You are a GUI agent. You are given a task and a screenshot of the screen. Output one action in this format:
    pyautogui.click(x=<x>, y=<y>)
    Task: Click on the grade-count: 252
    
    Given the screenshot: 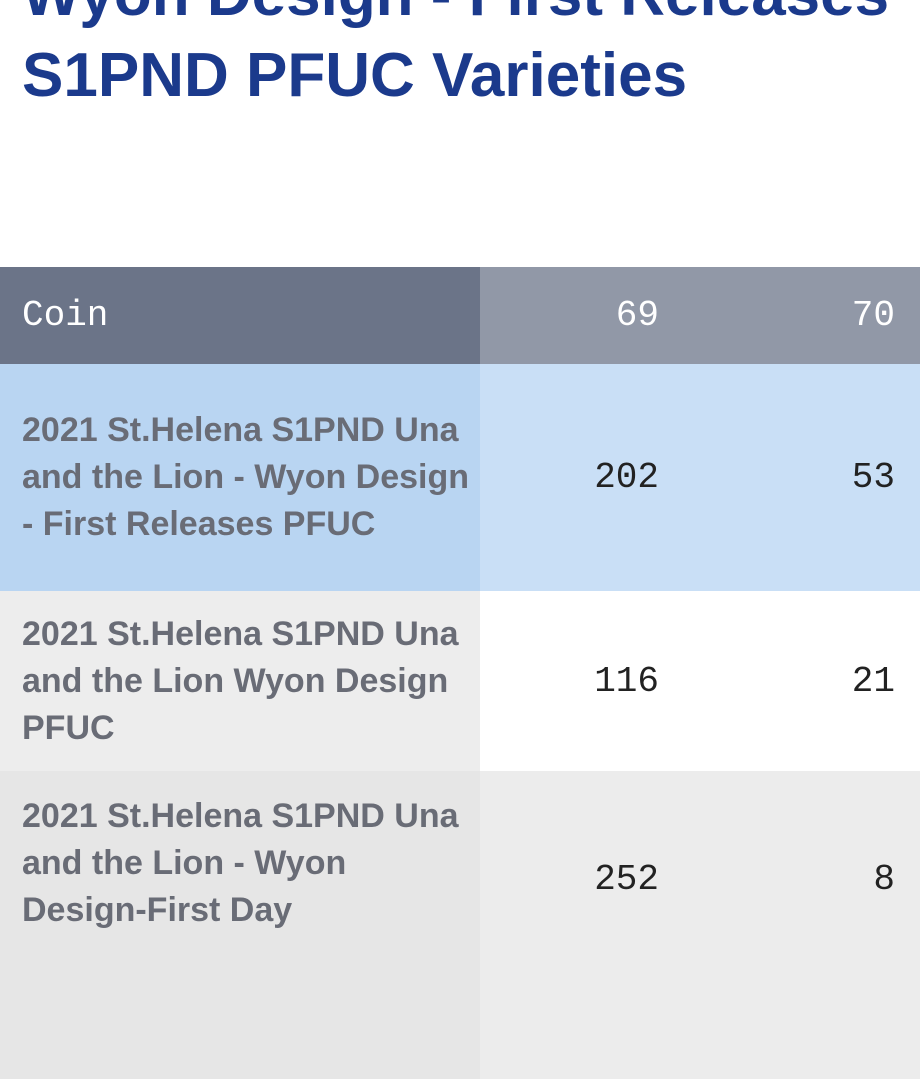 What is the action you would take?
    pyautogui.click(x=580, y=925)
    